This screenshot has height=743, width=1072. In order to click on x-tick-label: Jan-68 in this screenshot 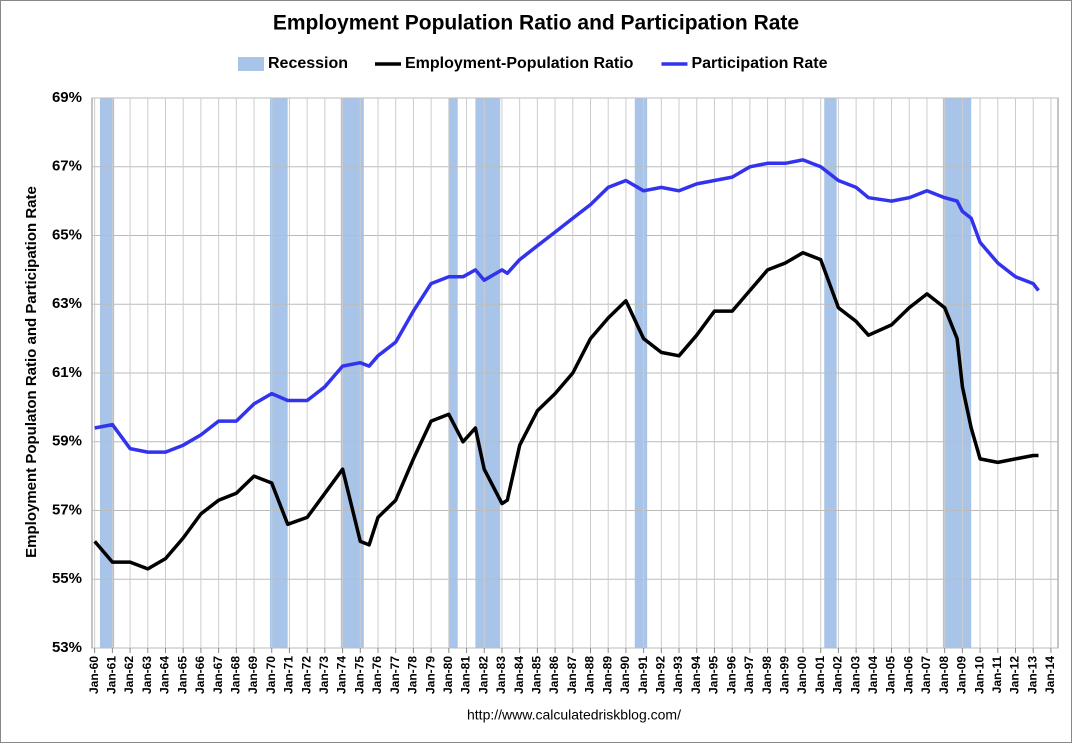, I will do `click(235, 675)`.